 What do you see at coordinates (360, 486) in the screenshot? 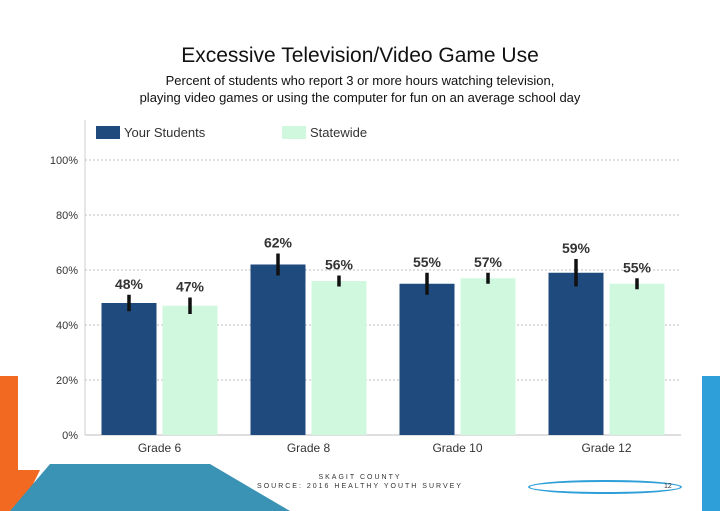
I see `footer-source: SOURCE: 2016 HEALTHY YOUTH SURVEY` at bounding box center [360, 486].